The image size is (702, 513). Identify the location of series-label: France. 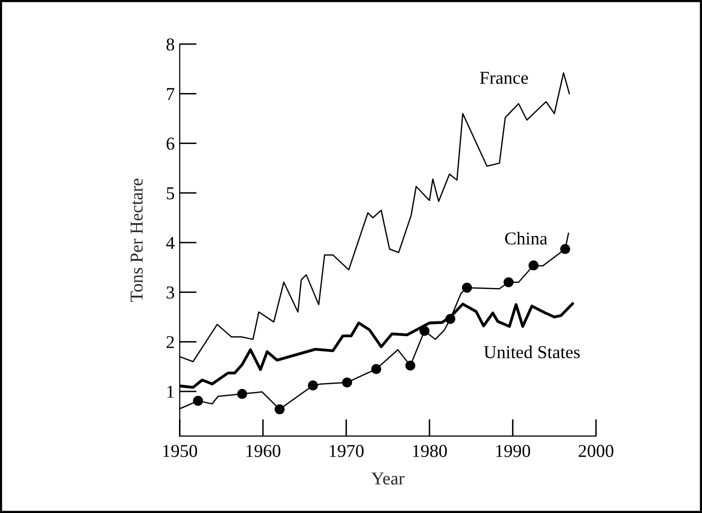
(504, 78).